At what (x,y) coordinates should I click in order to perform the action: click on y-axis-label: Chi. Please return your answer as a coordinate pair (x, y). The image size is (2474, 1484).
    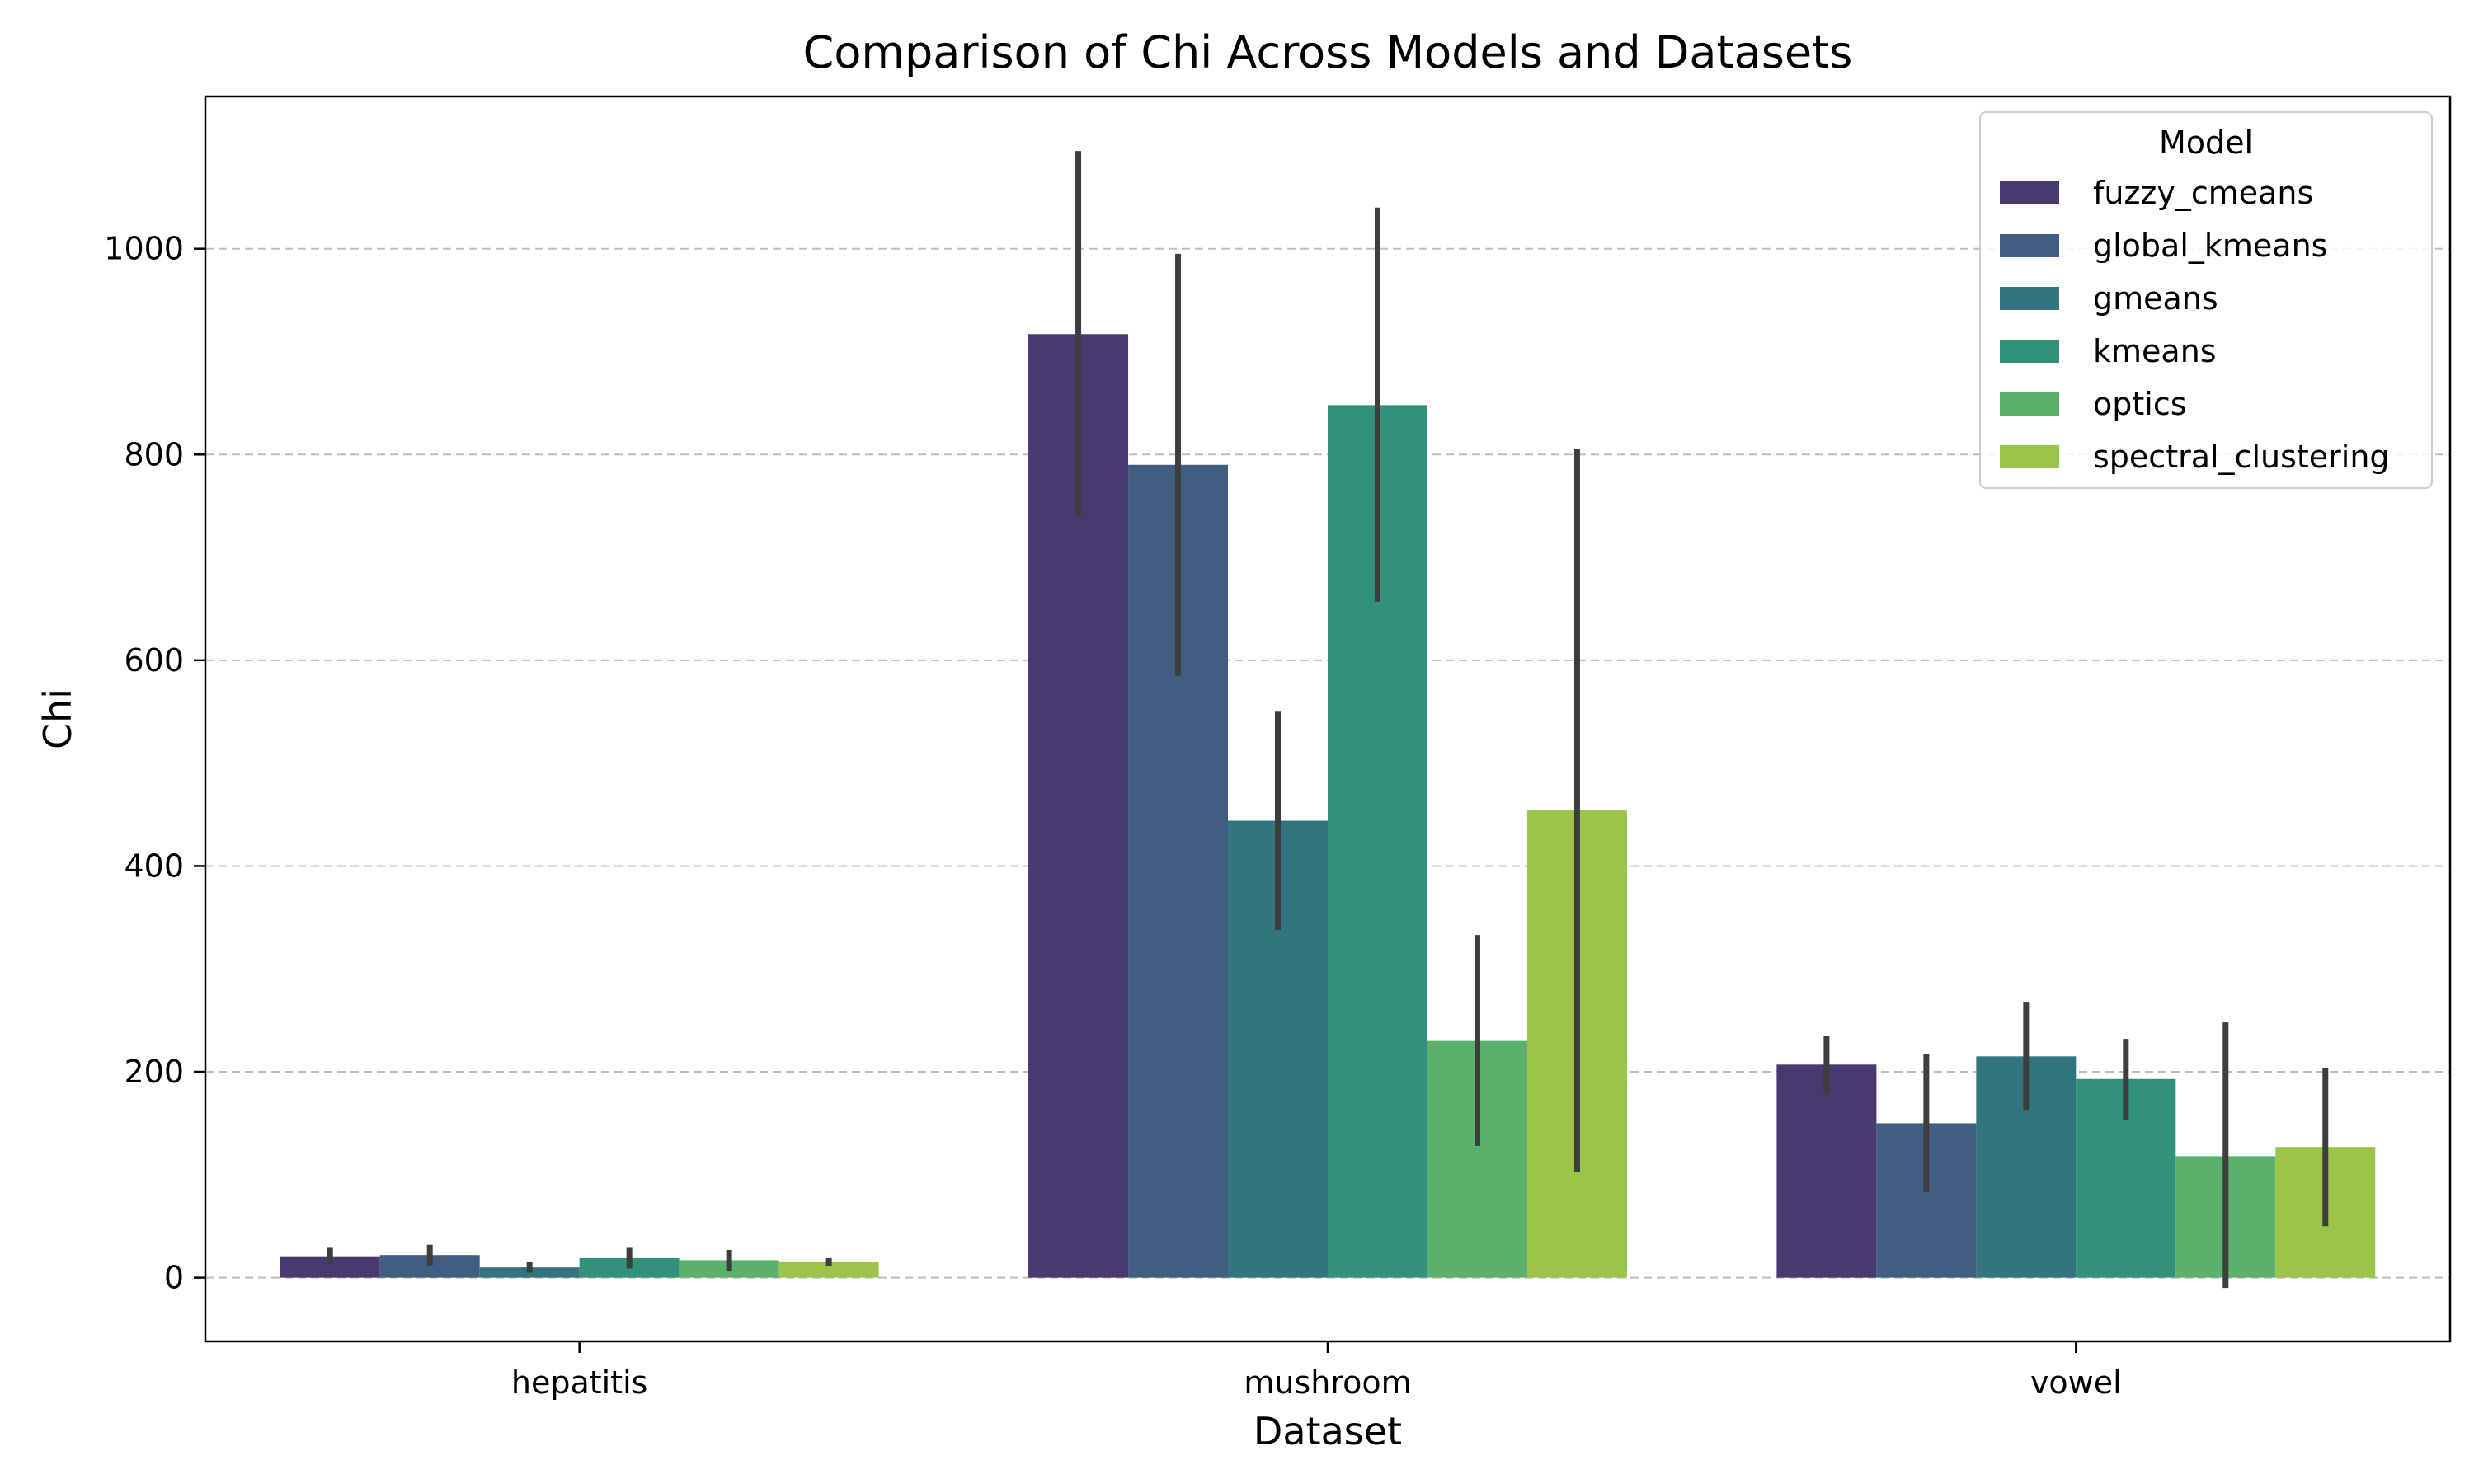
    Looking at the image, I should click on (57, 718).